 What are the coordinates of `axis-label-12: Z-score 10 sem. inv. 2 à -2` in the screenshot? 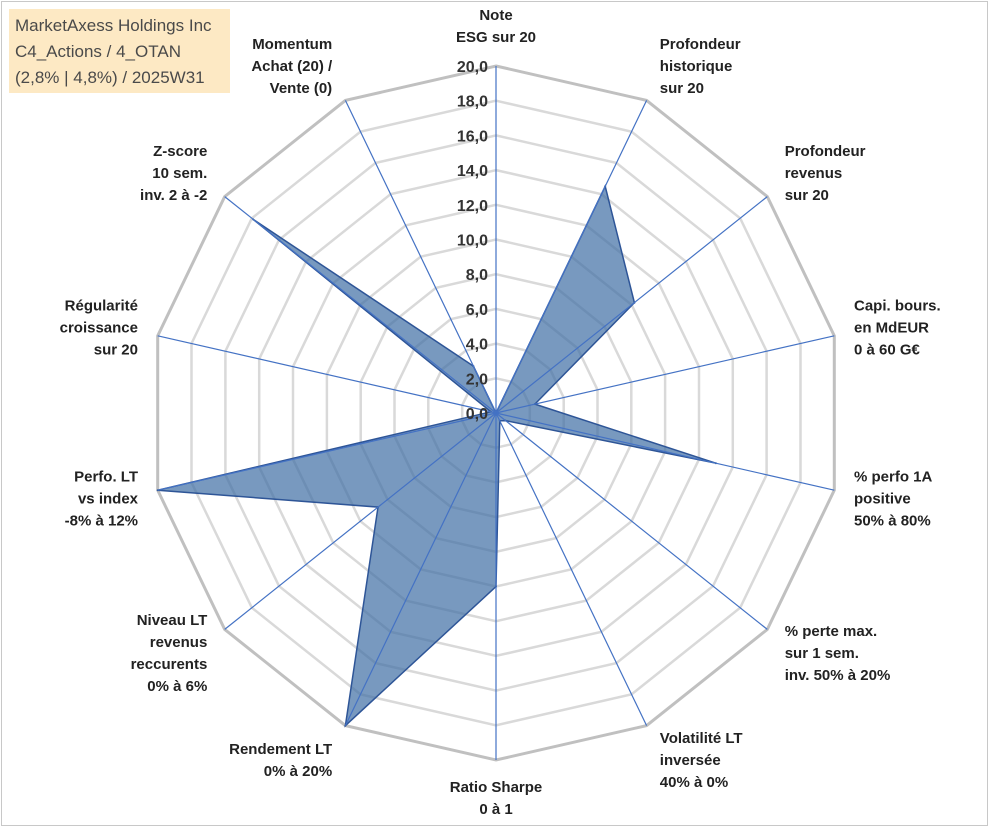 It's located at (173, 173).